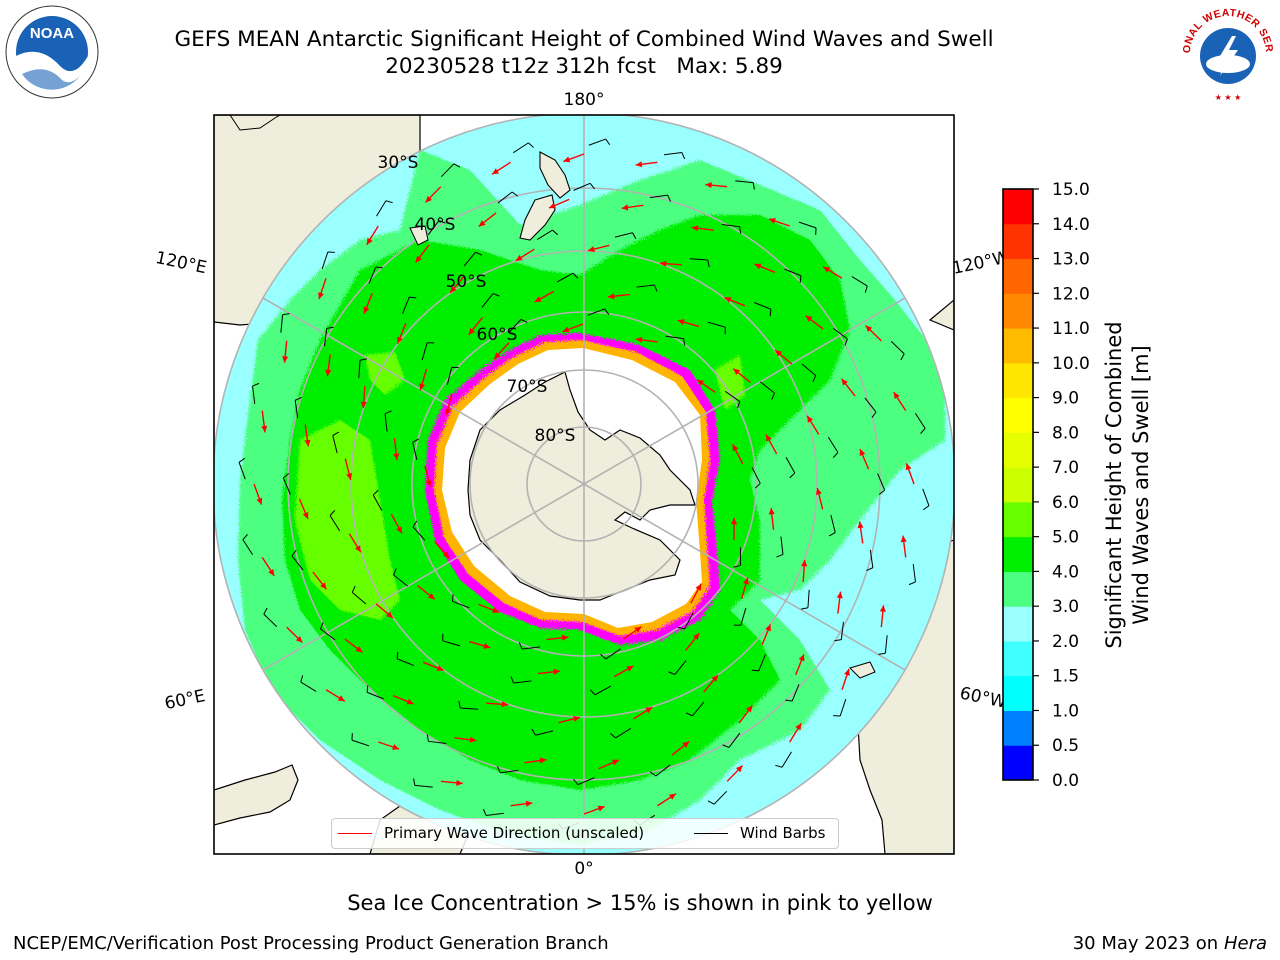 The height and width of the screenshot is (960, 1280). I want to click on credit-machine: Hera, so click(1245, 943).